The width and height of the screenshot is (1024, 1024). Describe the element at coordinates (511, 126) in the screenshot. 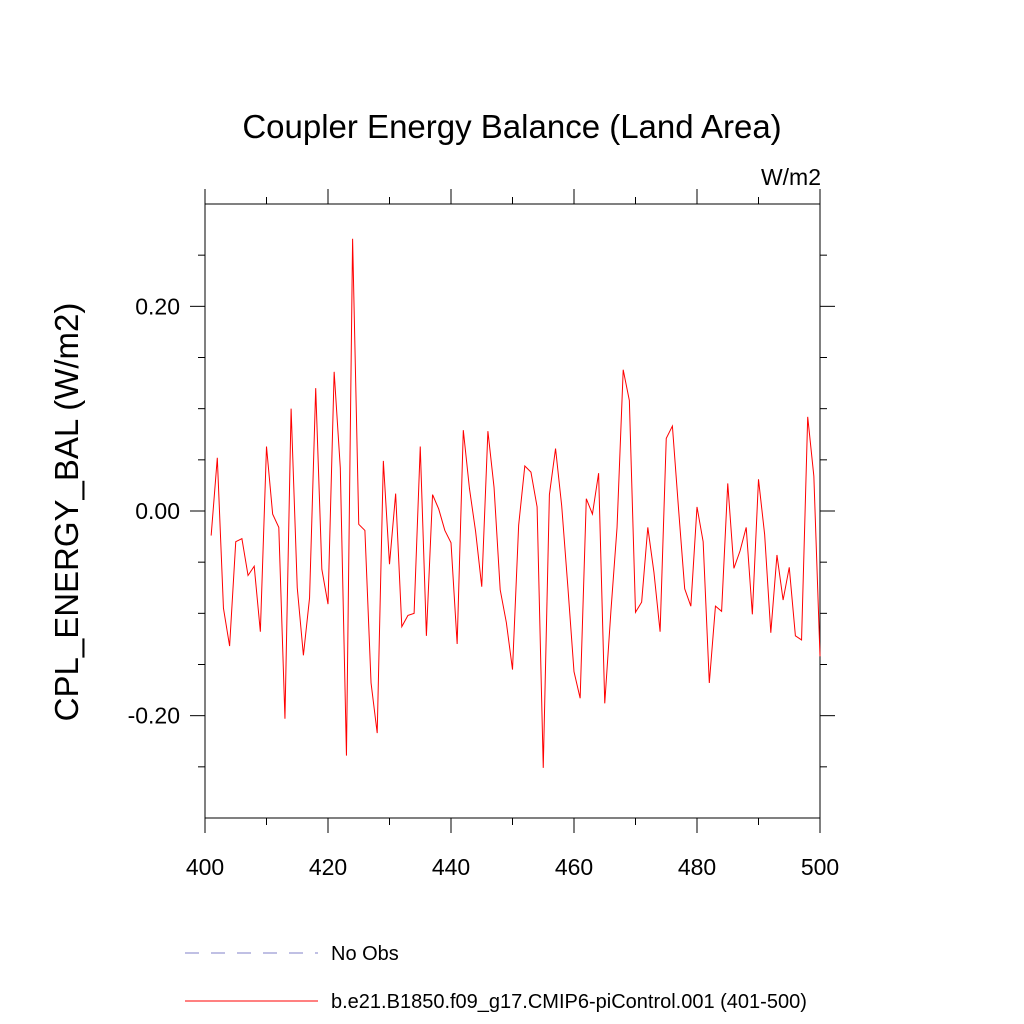

I see `chart-title: Coupler Energy Balance (Land Area)` at that location.